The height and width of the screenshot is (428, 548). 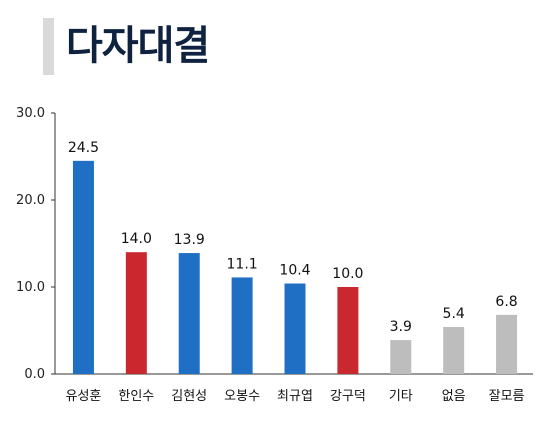 I want to click on data-label: 13.9, so click(x=189, y=240).